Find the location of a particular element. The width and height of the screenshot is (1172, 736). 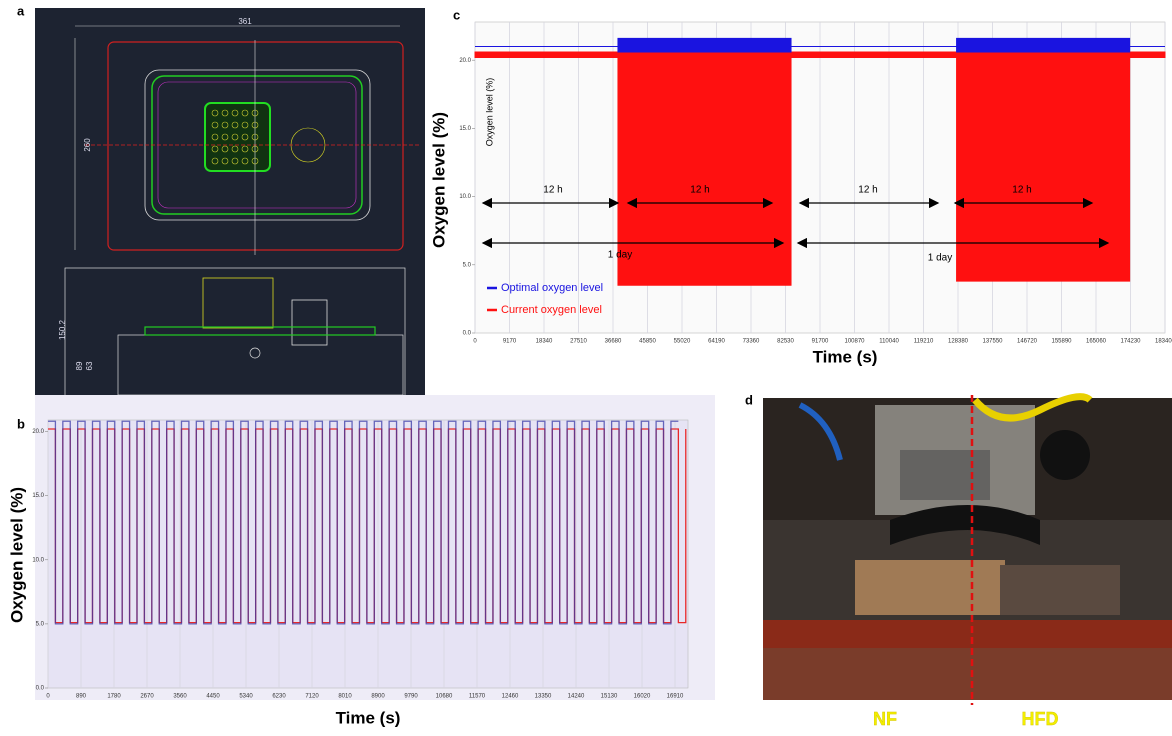

x-tick-label: 11570 is located at coordinates (477, 697).